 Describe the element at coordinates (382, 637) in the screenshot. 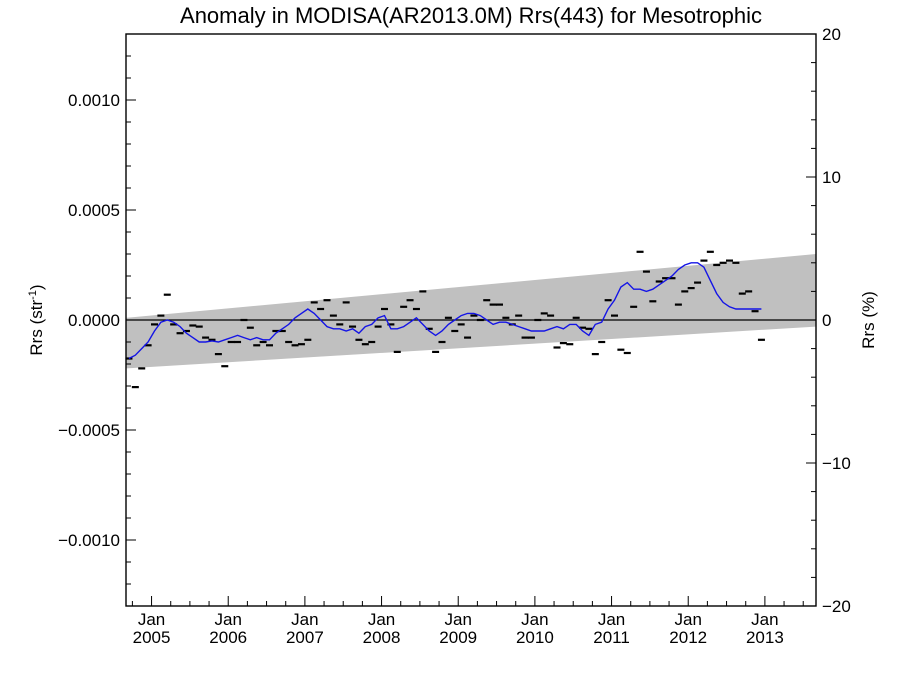

I see `x-tick-year-label: 2008` at that location.